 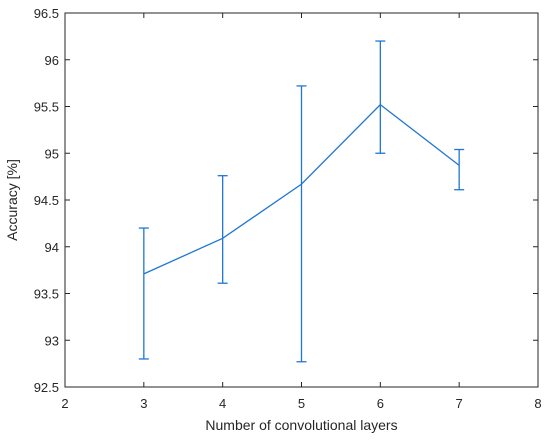 What do you see at coordinates (64, 403) in the screenshot?
I see `x-tick-label: 2` at bounding box center [64, 403].